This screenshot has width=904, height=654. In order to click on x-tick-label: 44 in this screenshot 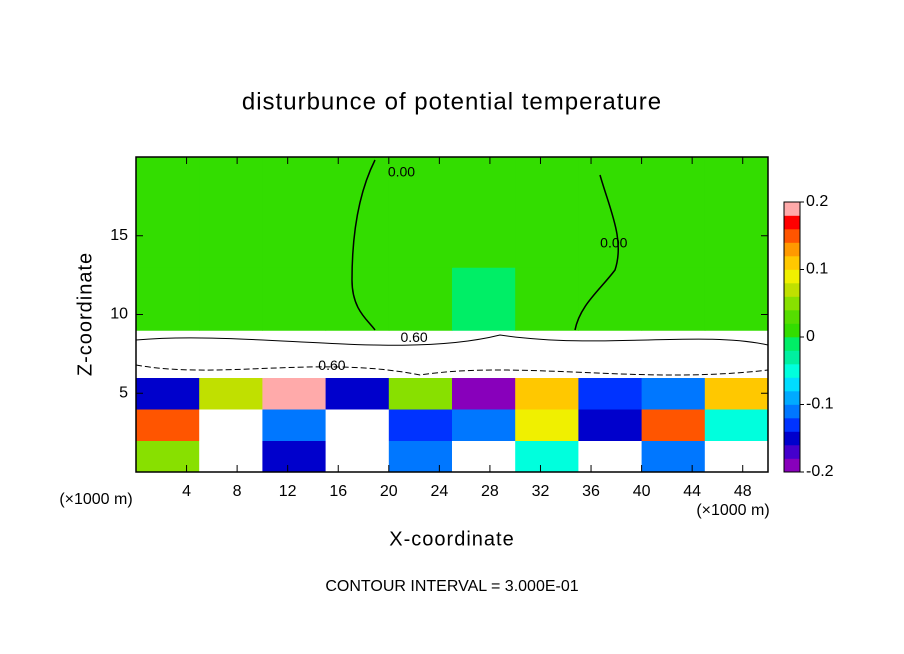, I will do `click(692, 491)`.